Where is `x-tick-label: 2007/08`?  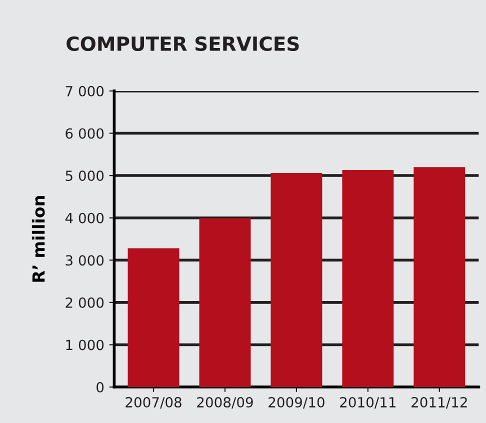 x-tick-label: 2007/08 is located at coordinates (154, 403).